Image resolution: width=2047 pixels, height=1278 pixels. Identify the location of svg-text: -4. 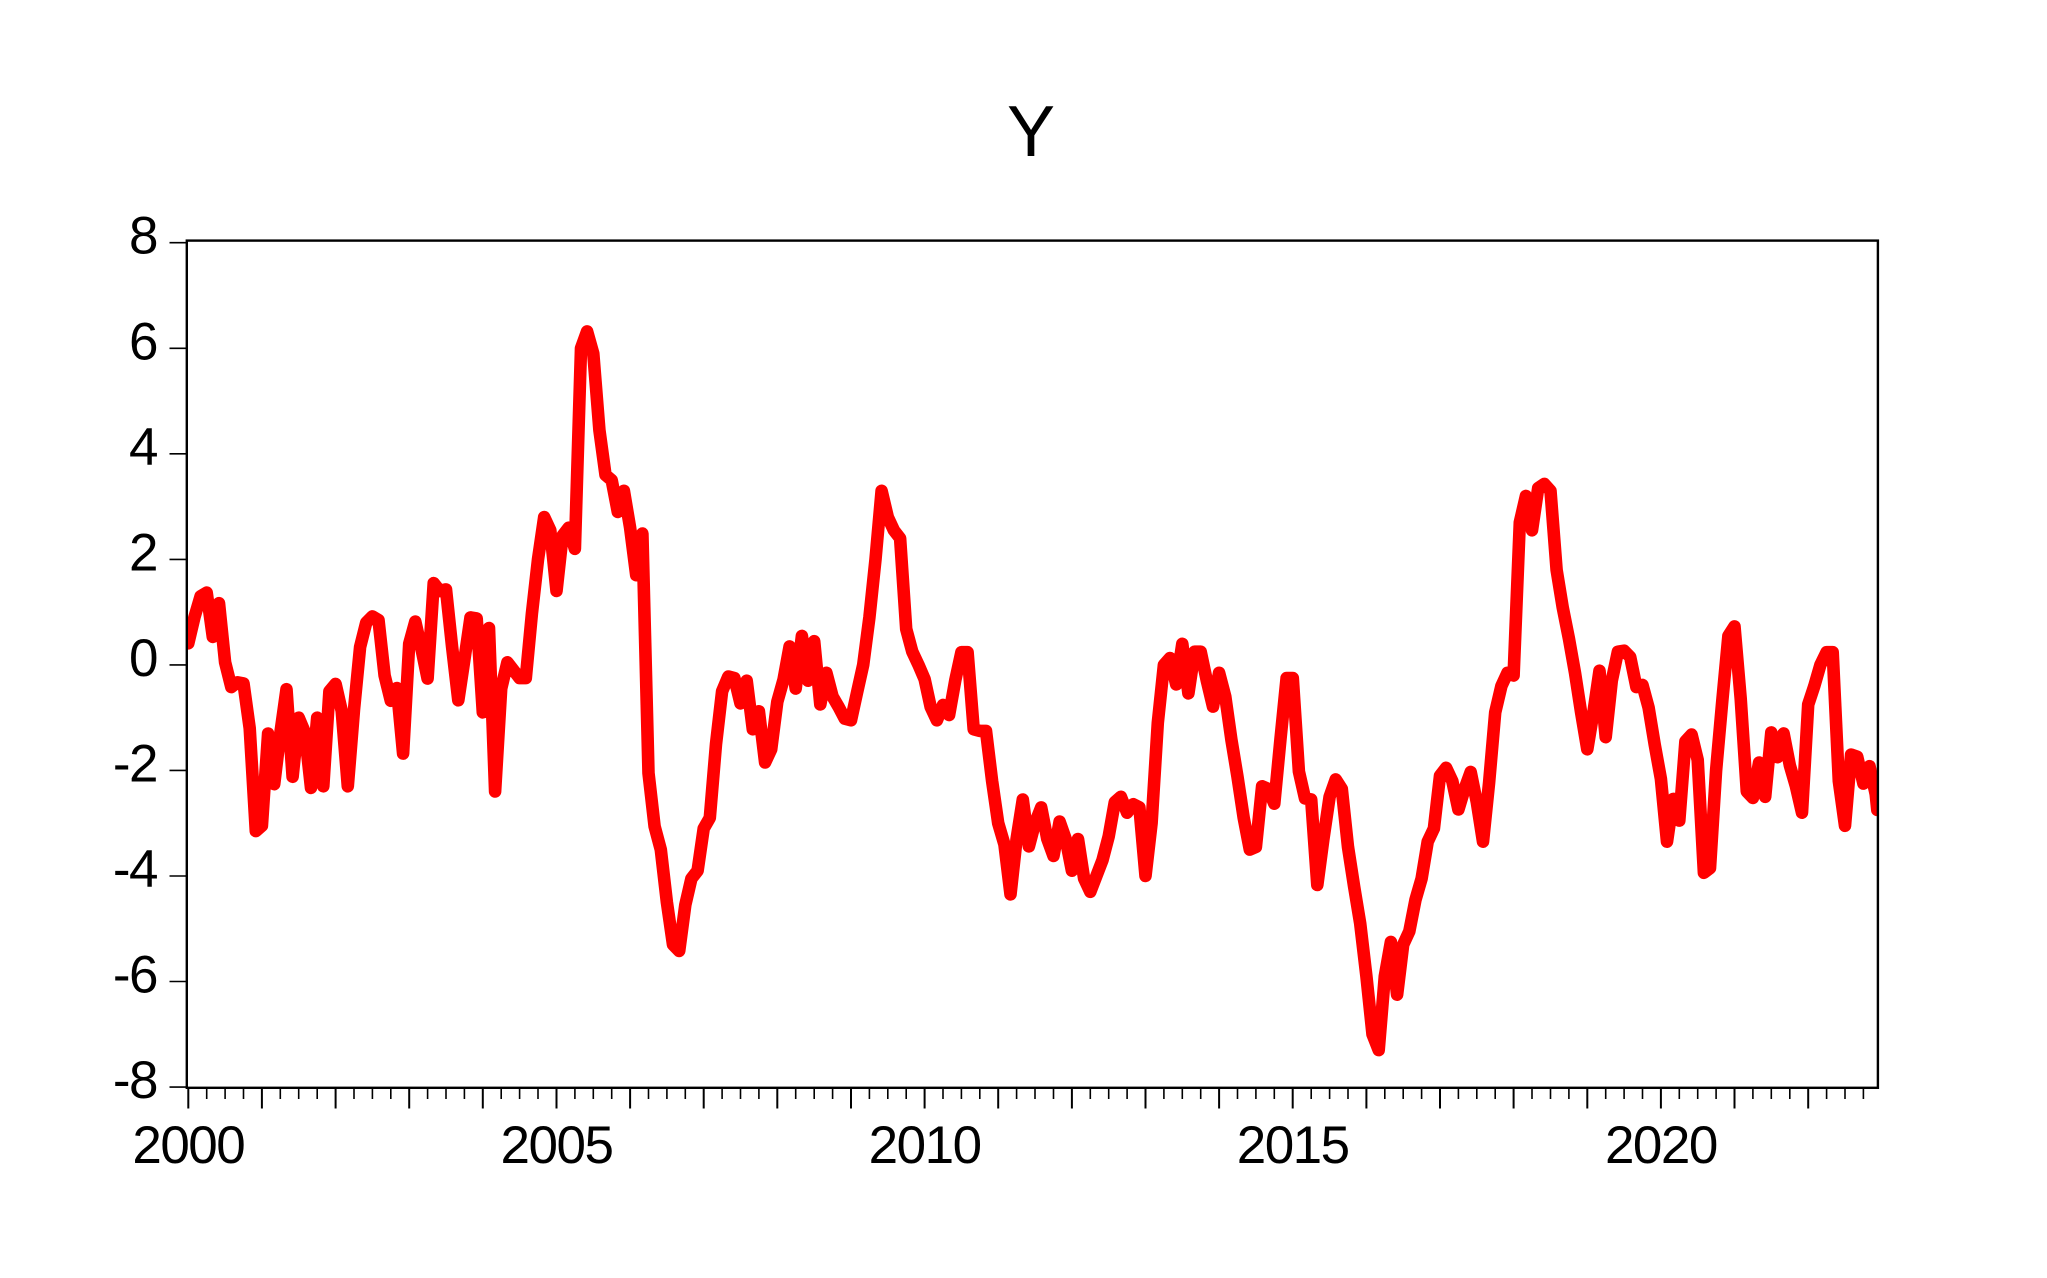
(135, 869).